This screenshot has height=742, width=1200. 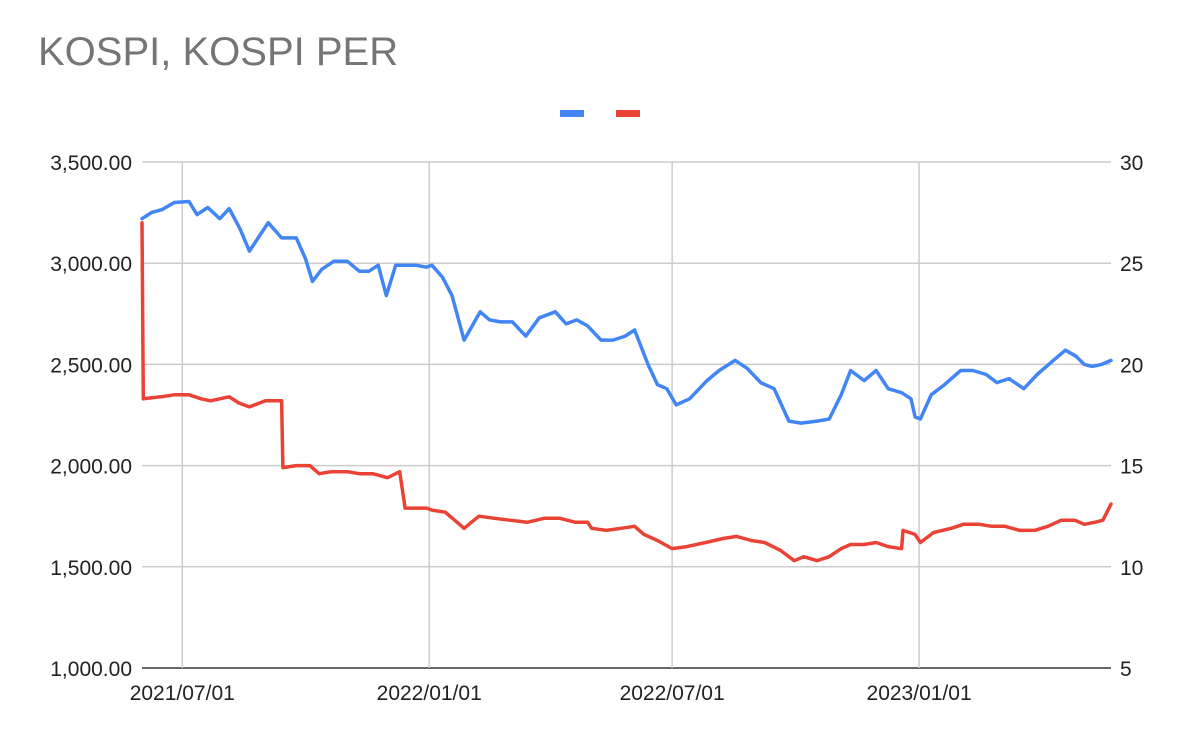 What do you see at coordinates (91, 264) in the screenshot?
I see `y-left-tick-label: 3,000.00` at bounding box center [91, 264].